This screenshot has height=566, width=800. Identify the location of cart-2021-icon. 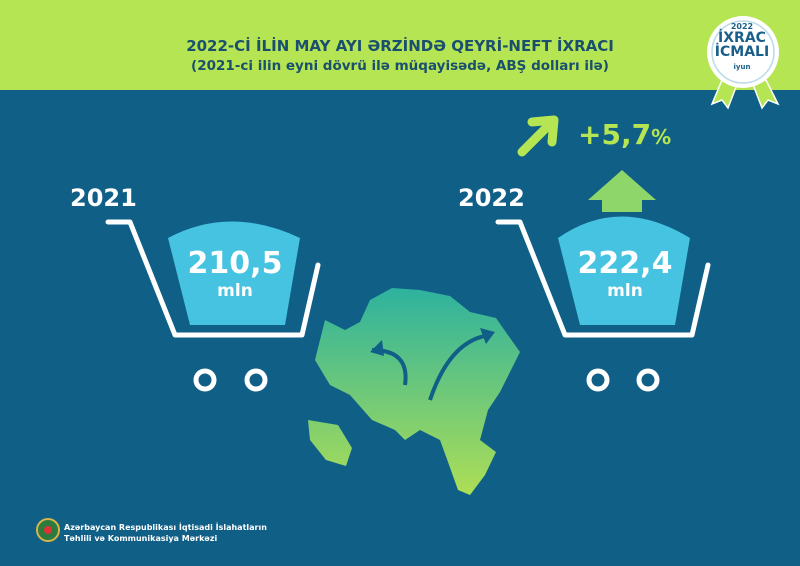
(213, 278).